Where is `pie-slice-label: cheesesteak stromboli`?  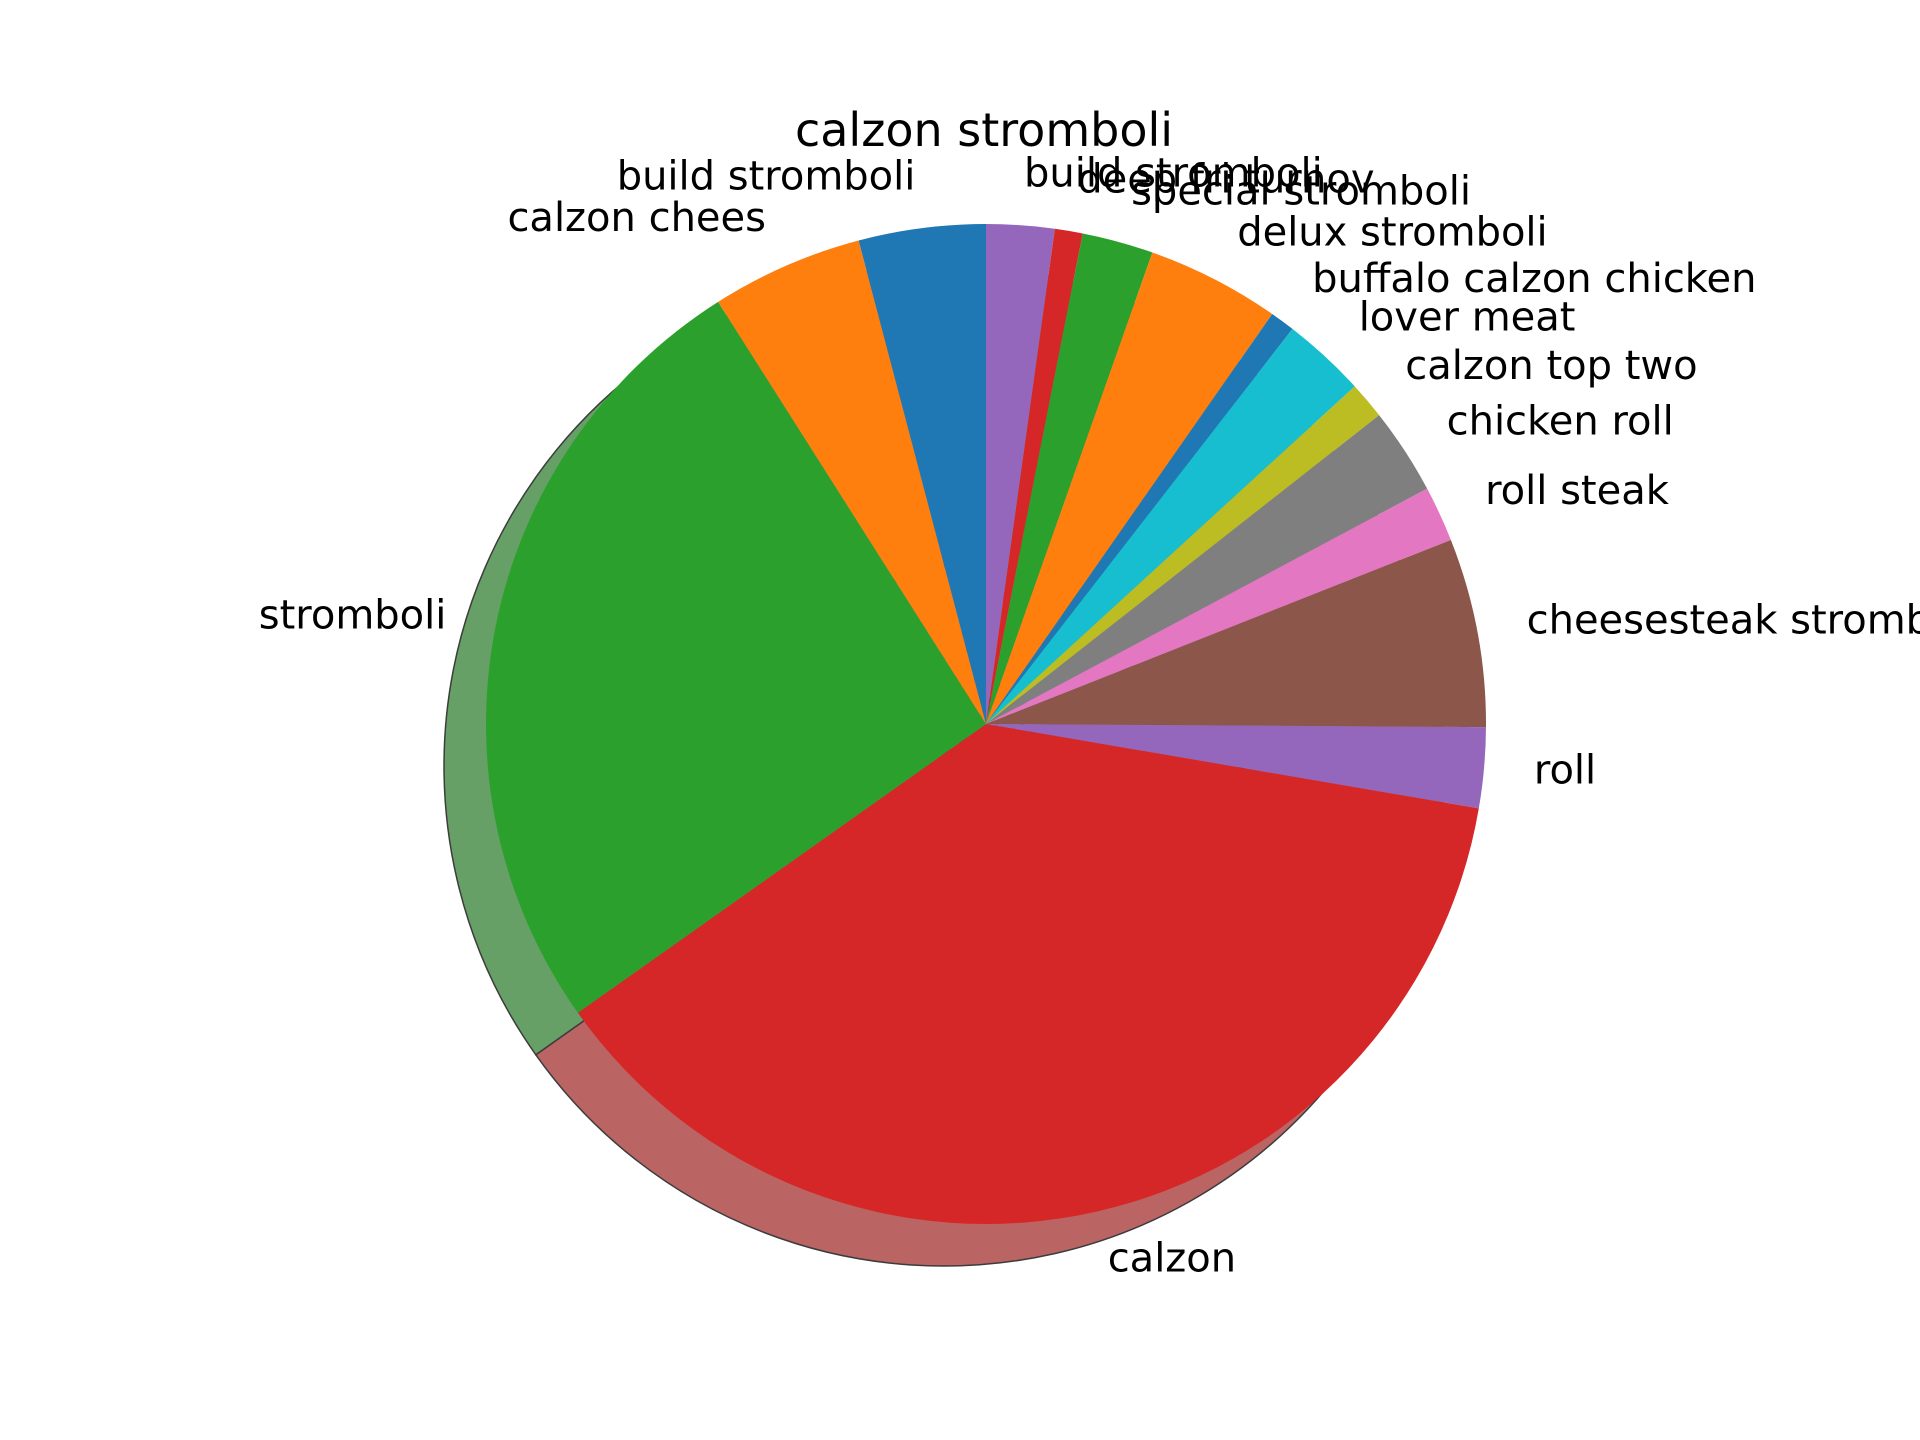 pie-slice-label: cheesesteak stromboli is located at coordinates (1723, 621).